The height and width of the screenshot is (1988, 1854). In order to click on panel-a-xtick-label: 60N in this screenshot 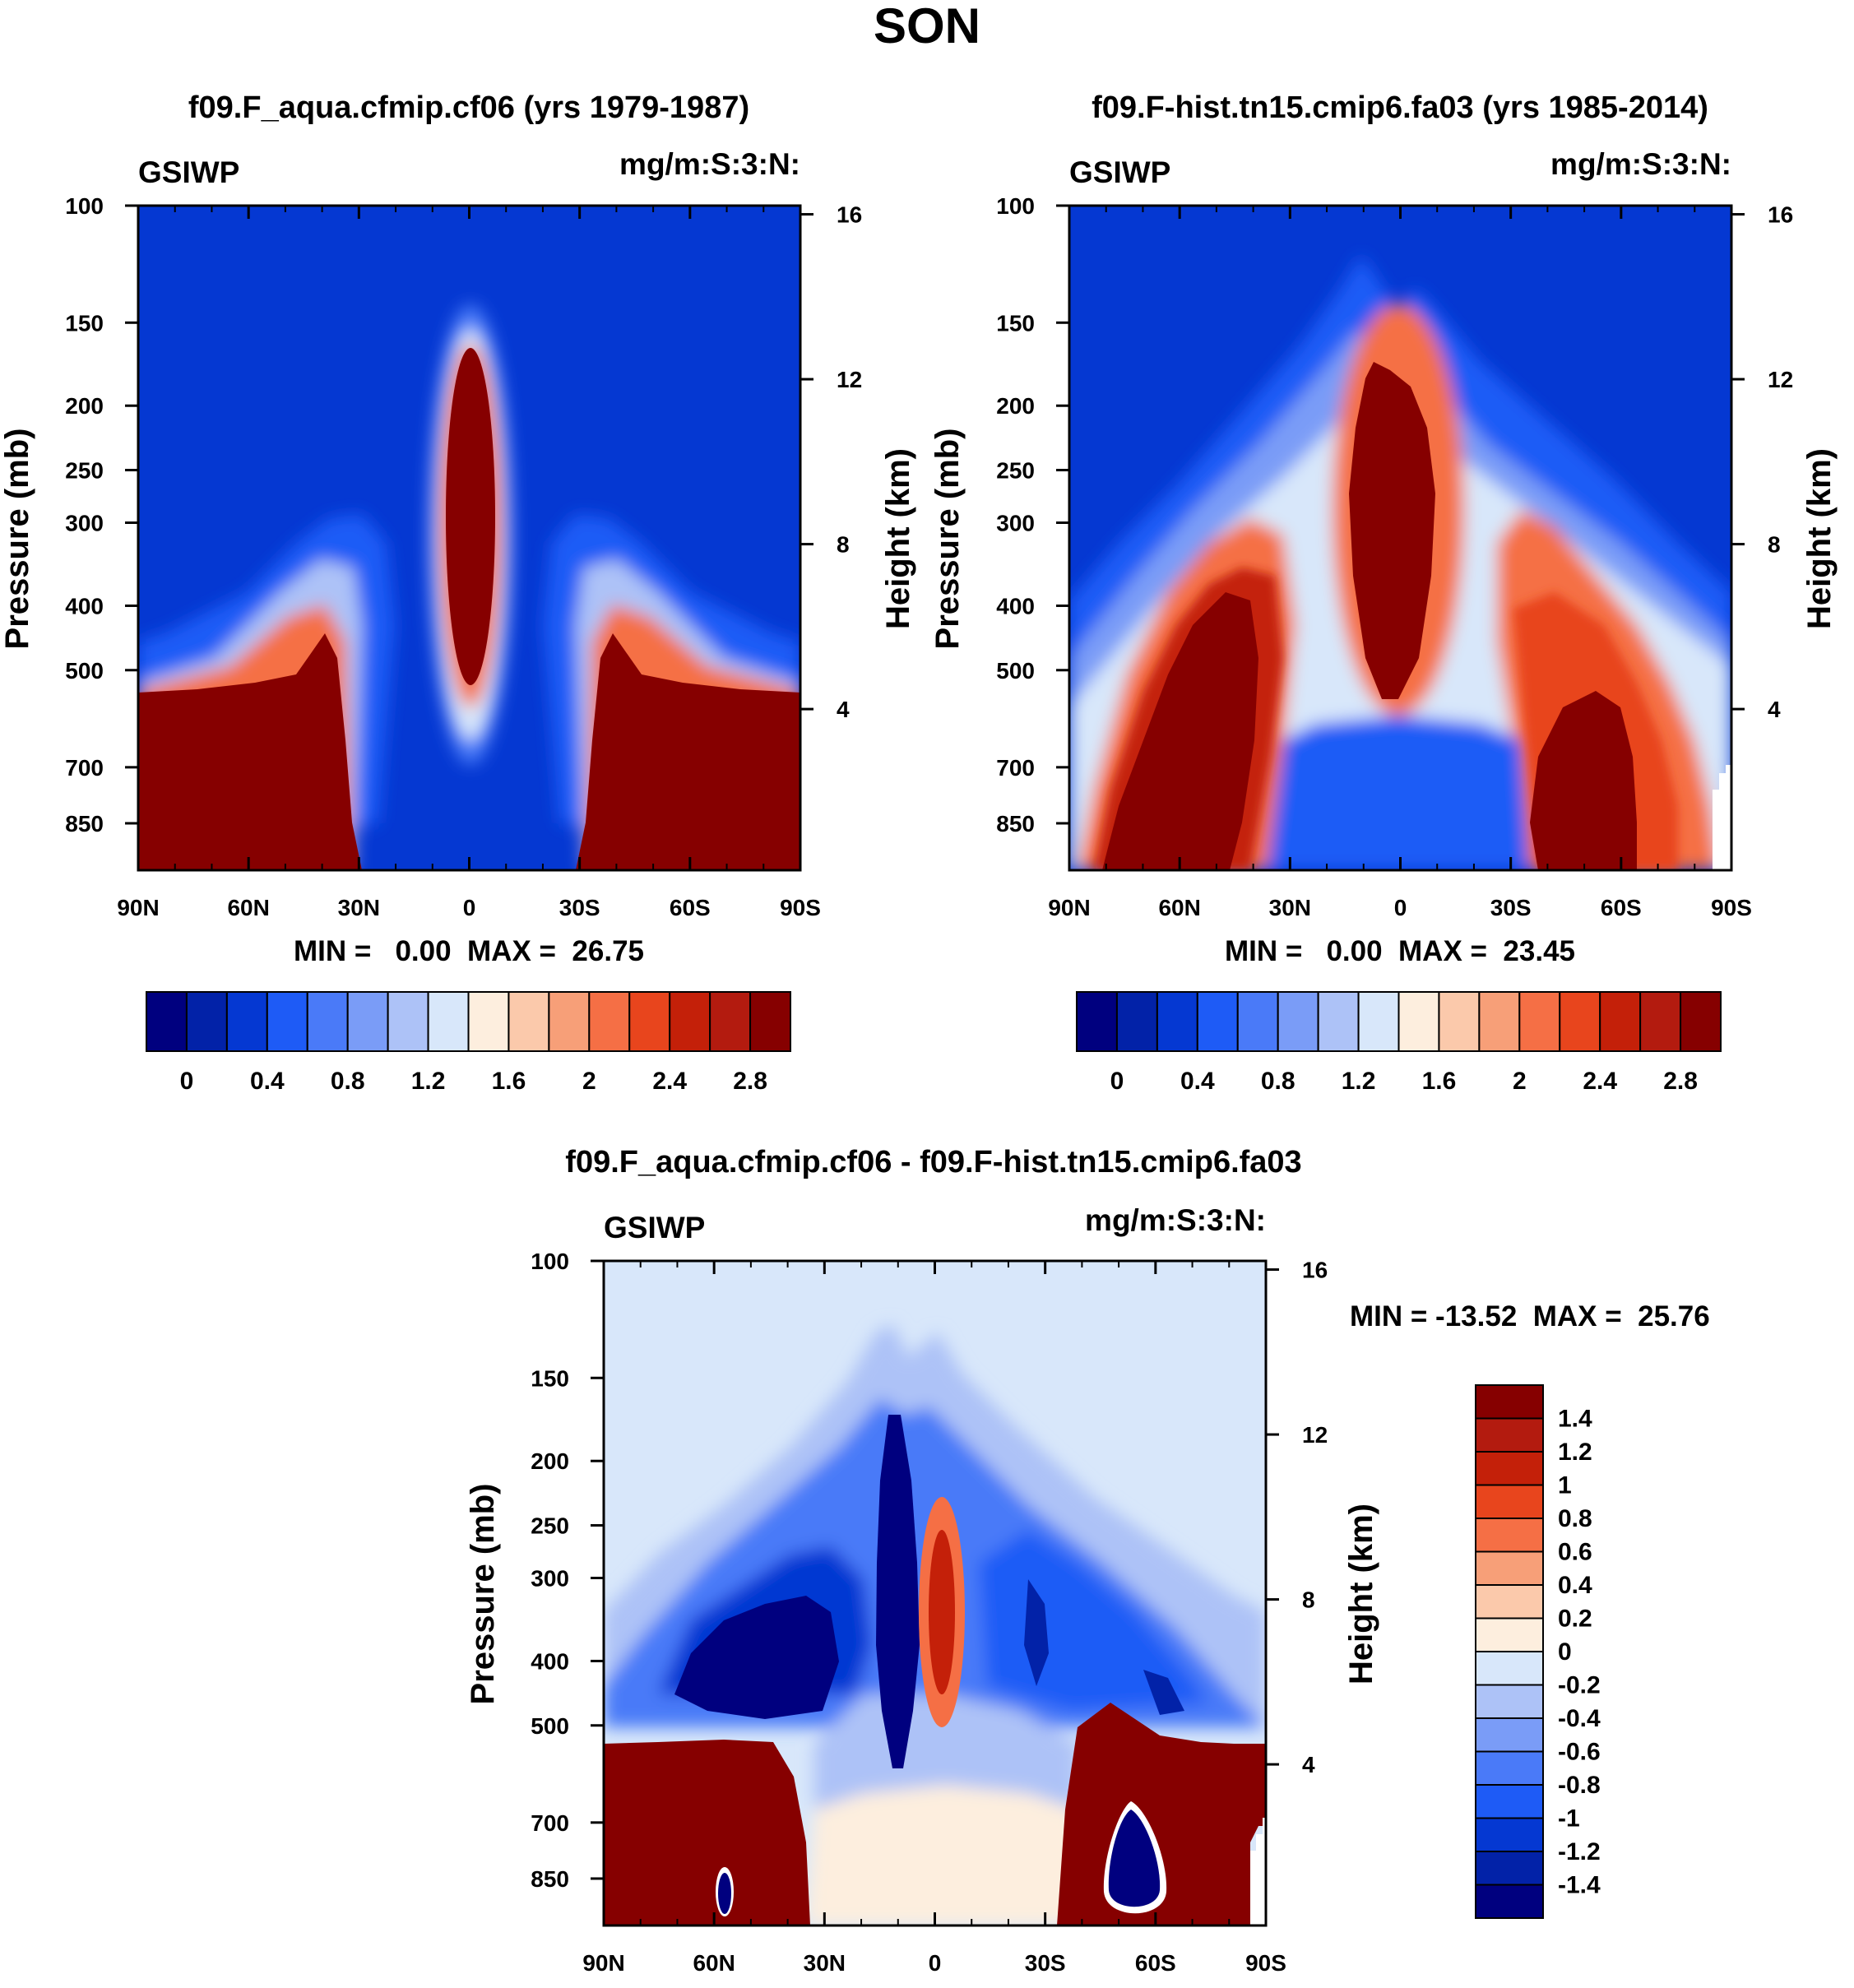, I will do `click(248, 908)`.